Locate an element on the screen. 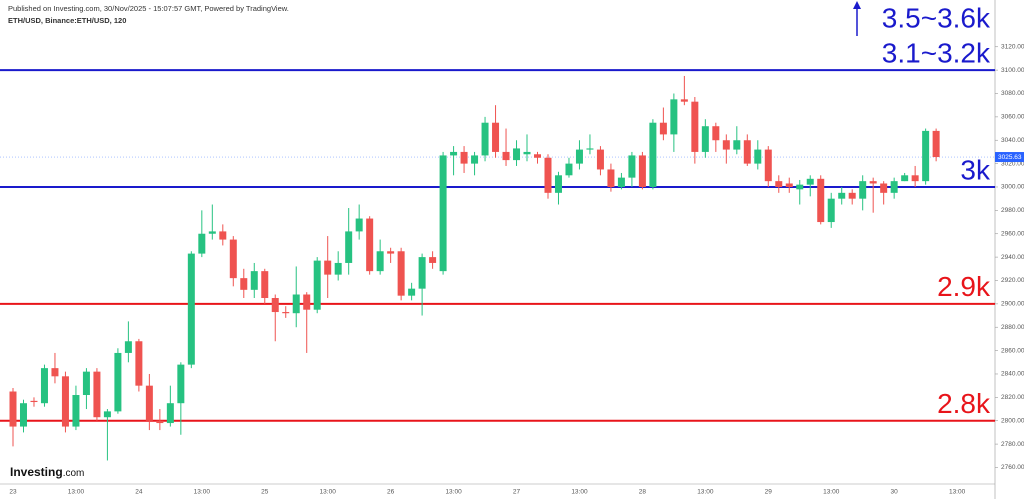 This screenshot has height=499, width=1024. y-tick-label: 3040.00 is located at coordinates (1012, 140).